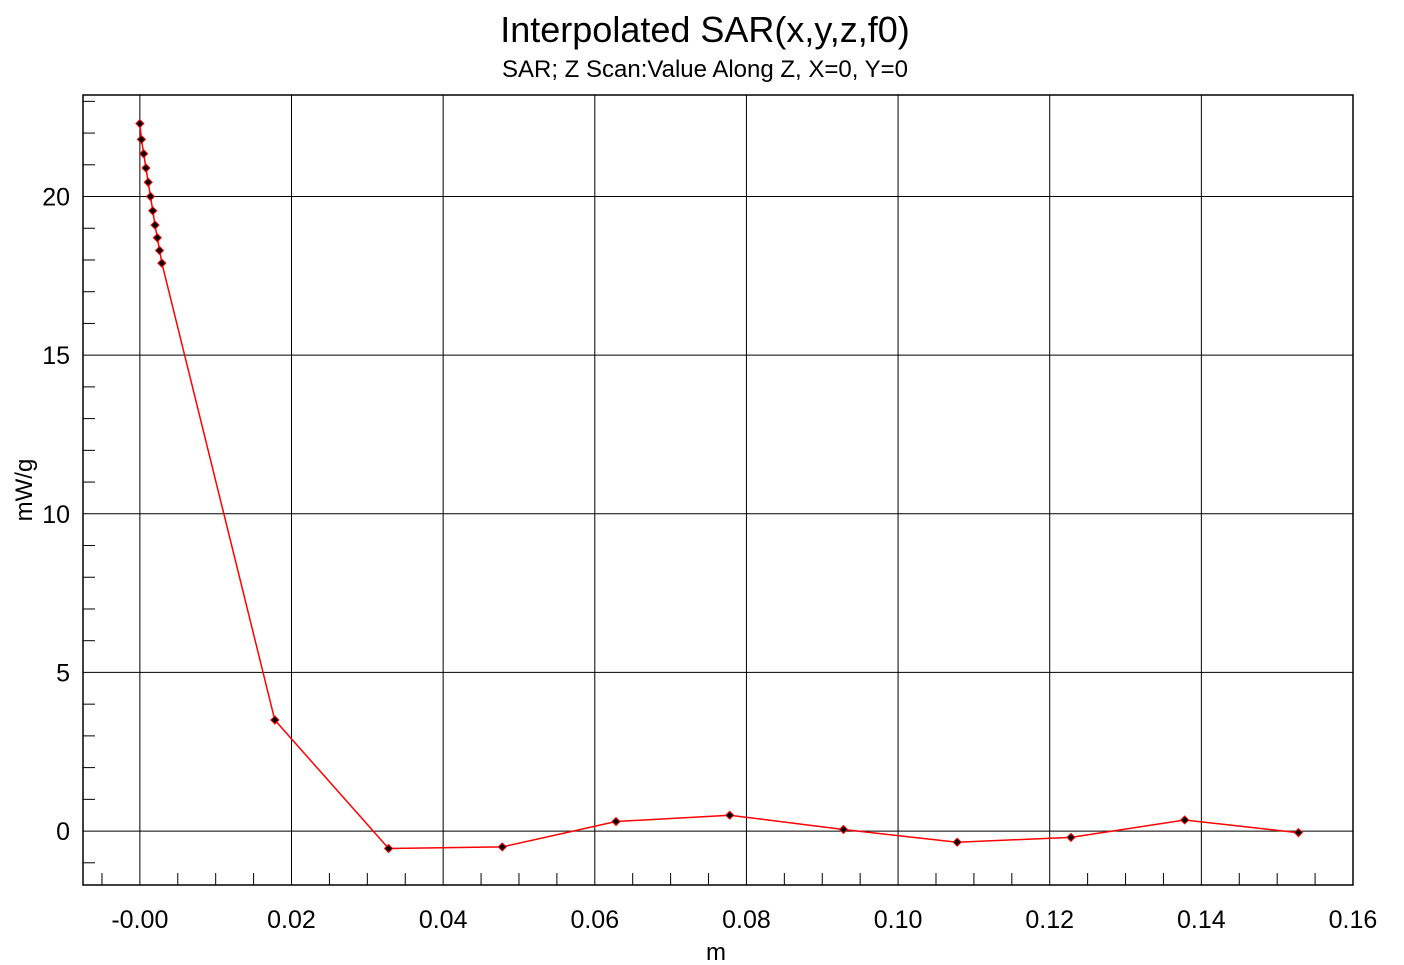 This screenshot has width=1404, height=965. Describe the element at coordinates (1201, 920) in the screenshot. I see `x-tick-label: 0.14` at that location.